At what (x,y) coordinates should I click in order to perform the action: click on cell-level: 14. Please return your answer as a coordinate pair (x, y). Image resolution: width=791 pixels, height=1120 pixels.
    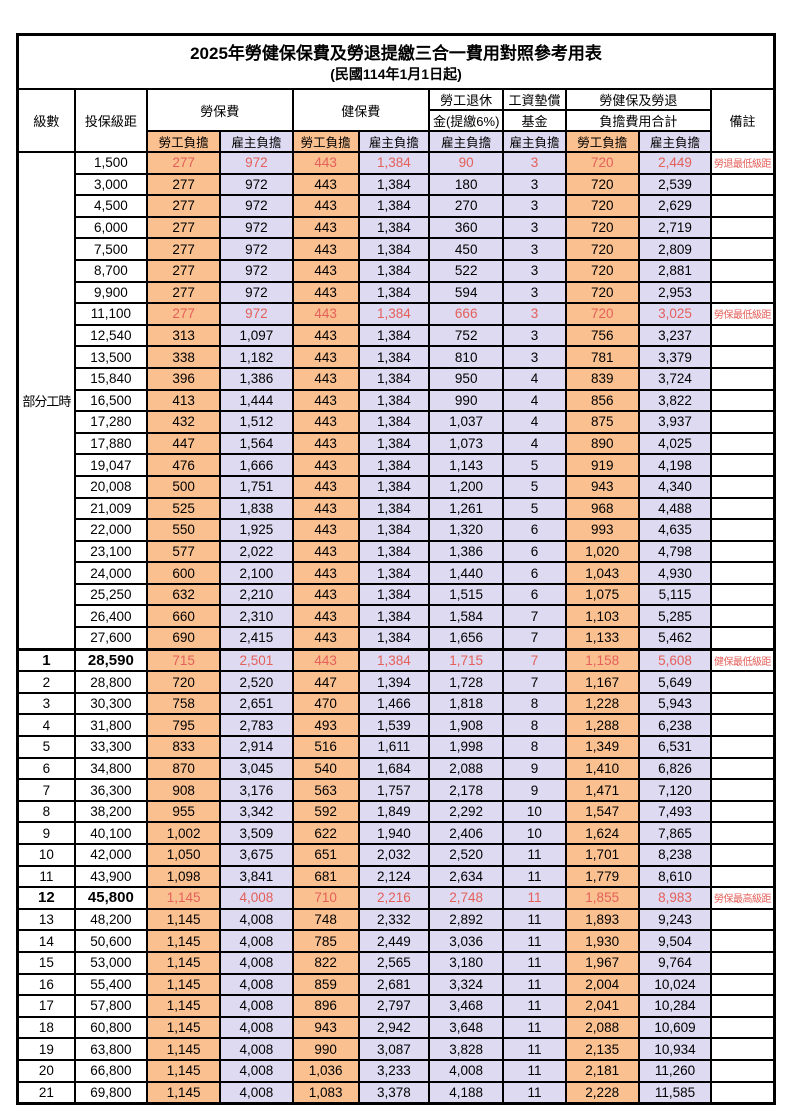
    Looking at the image, I should click on (46, 941).